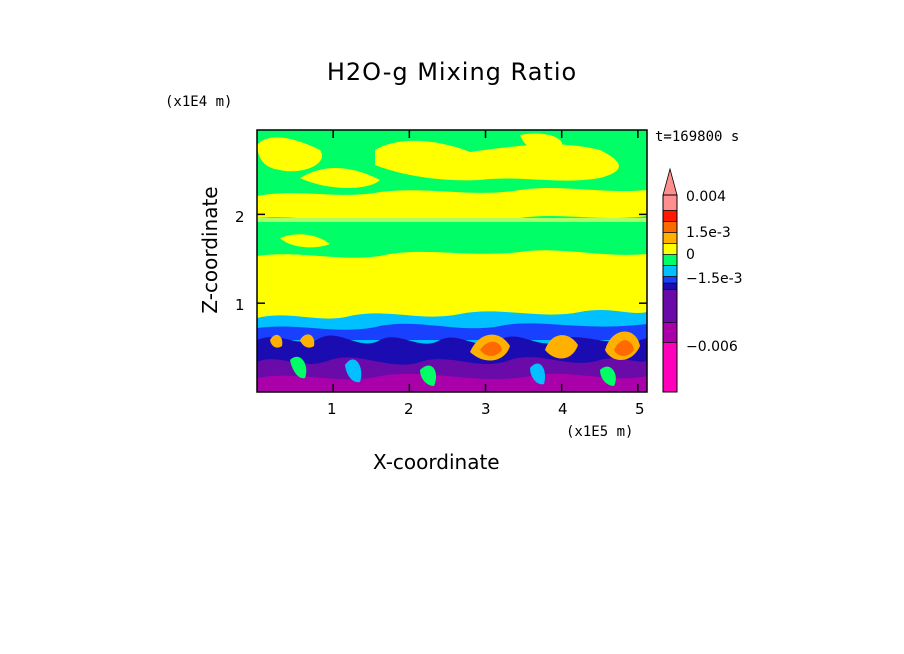 Image resolution: width=904 pixels, height=654 pixels. I want to click on y-axis-unit: (x1E4 m), so click(199, 102).